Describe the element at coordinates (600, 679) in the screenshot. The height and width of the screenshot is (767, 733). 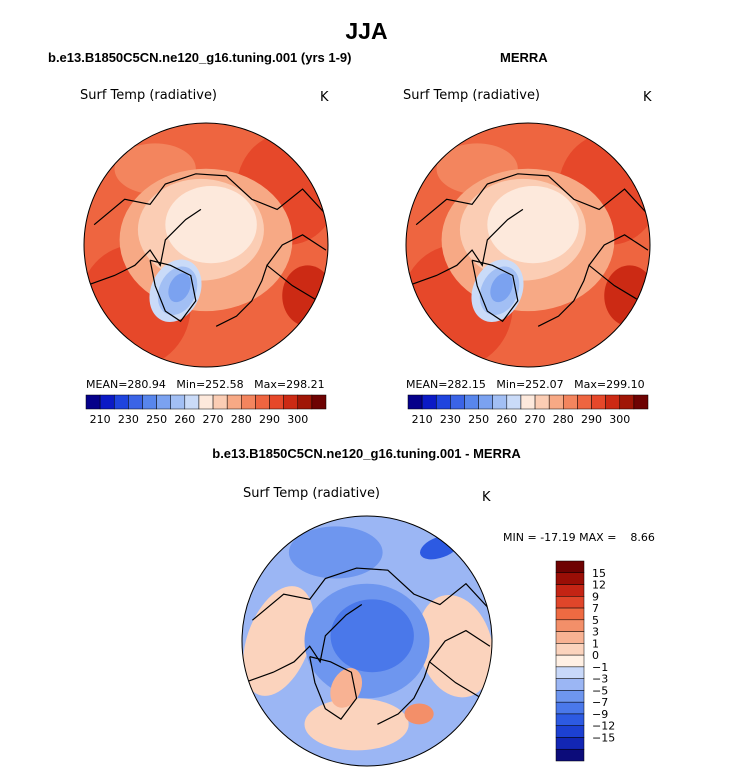
I see `colorbar-tick-label: −3` at that location.